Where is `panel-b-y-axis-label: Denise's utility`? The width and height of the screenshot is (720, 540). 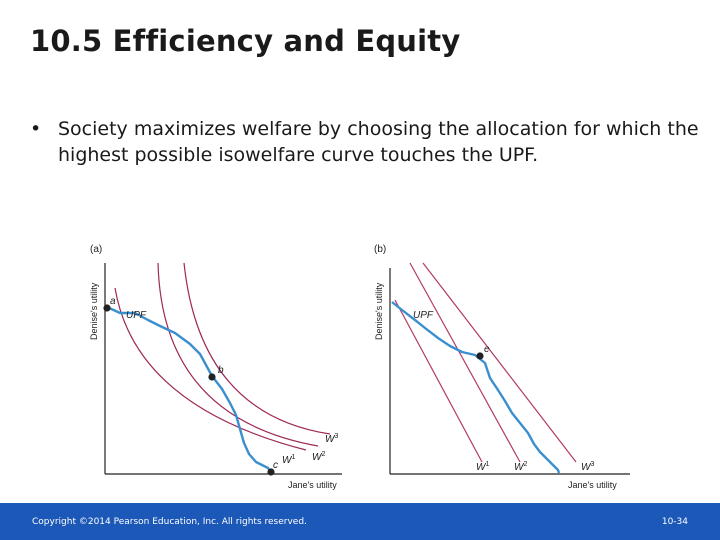 panel-b-y-axis-label: Denise's utility is located at coordinates (379, 311).